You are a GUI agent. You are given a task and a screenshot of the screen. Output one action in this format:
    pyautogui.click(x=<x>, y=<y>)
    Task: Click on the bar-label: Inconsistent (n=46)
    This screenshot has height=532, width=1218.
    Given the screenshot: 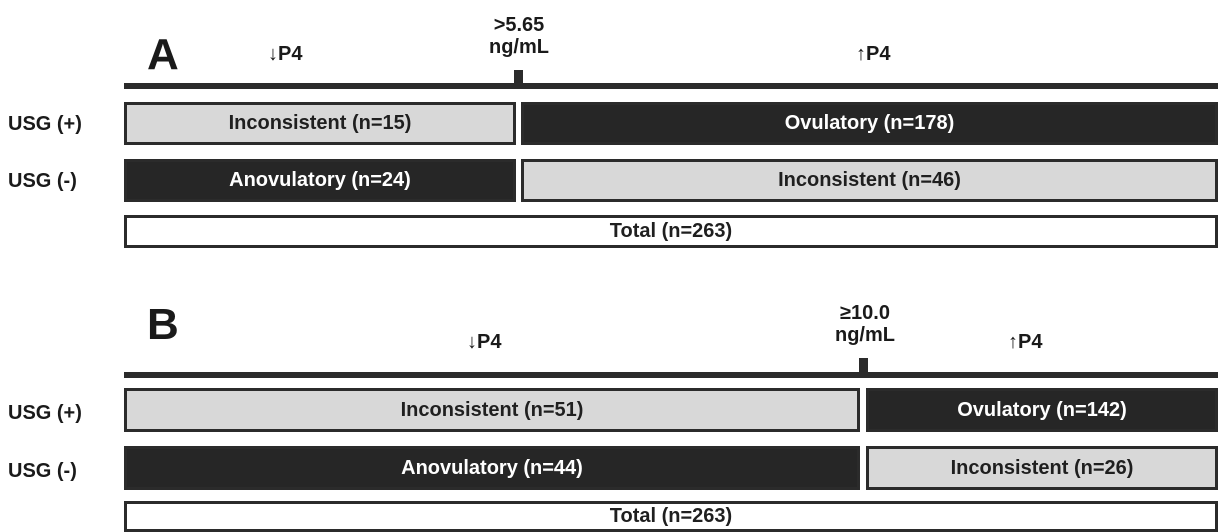 What is the action you would take?
    pyautogui.click(x=869, y=180)
    